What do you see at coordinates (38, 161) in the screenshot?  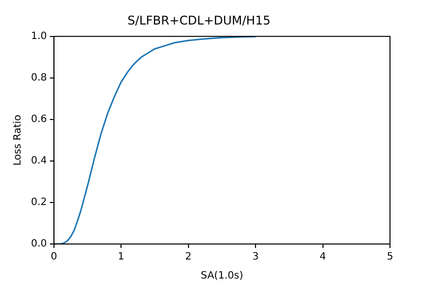 I see `y-tick-label: 0.4` at bounding box center [38, 161].